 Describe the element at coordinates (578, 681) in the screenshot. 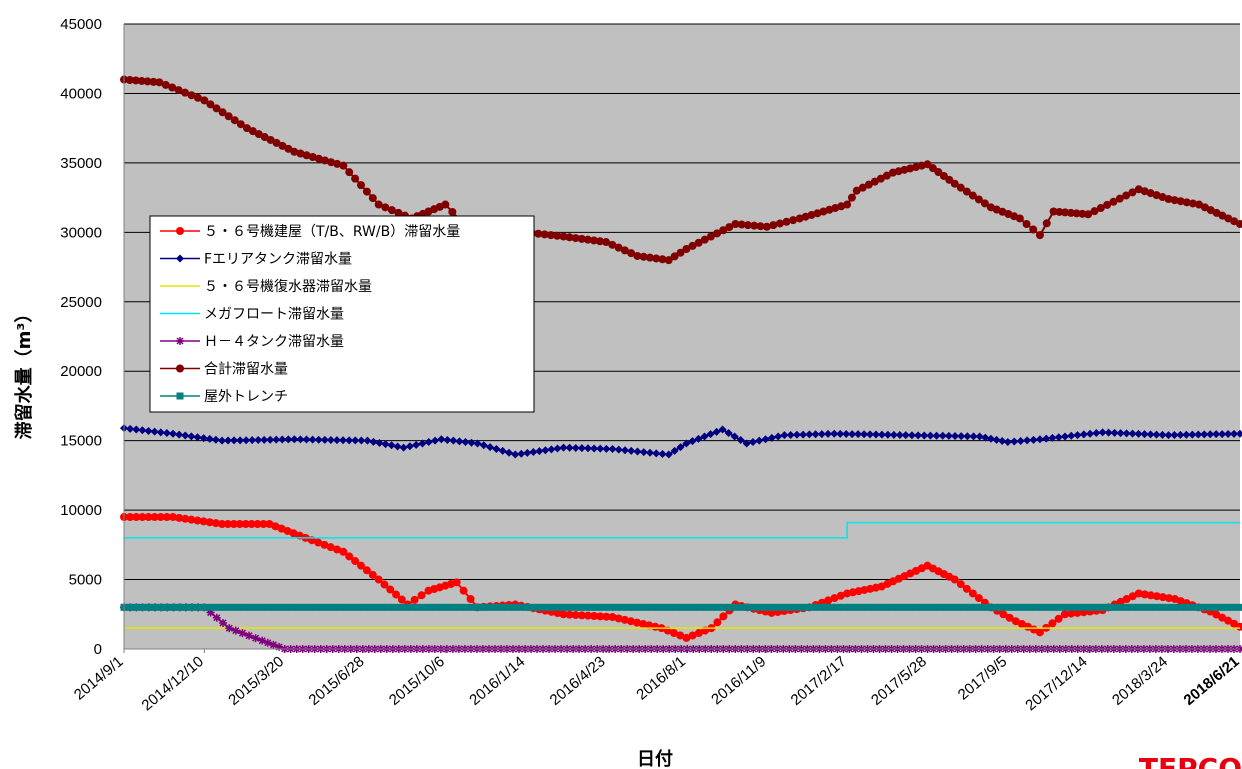

I see `x-tick-label: 2016/4/23` at that location.